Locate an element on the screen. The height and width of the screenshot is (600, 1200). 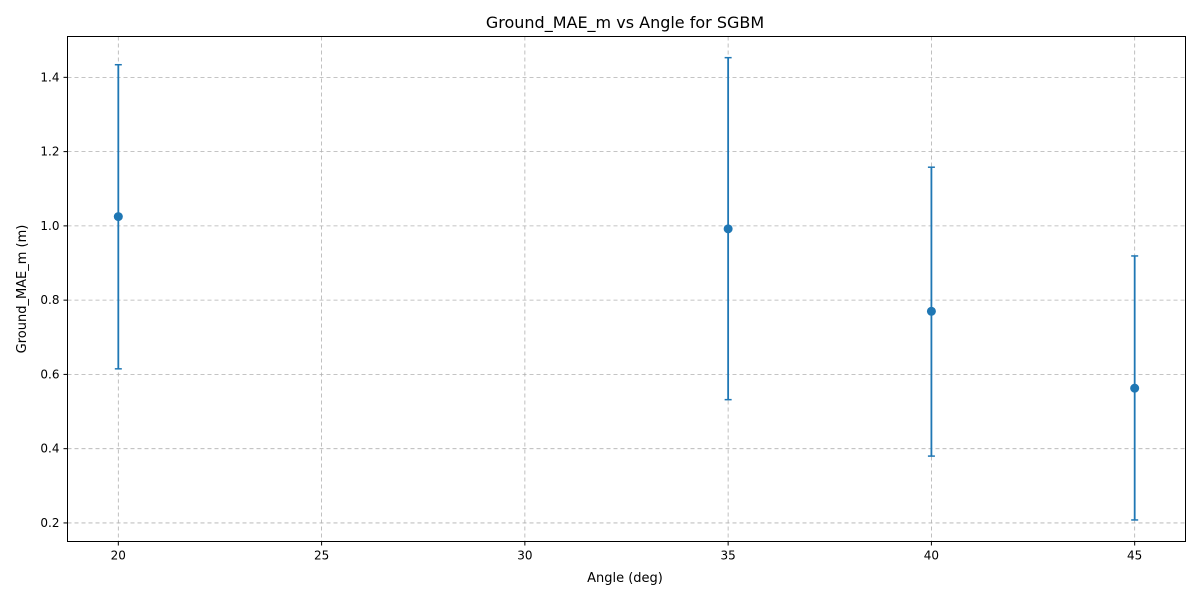
x-tick-label: 40 is located at coordinates (931, 556).